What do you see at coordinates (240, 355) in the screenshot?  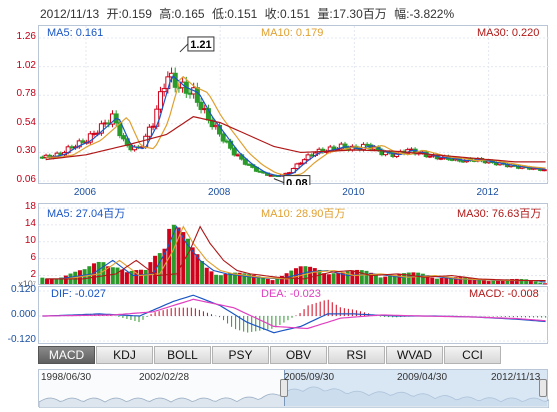 I see `tab-psy: PSY` at bounding box center [240, 355].